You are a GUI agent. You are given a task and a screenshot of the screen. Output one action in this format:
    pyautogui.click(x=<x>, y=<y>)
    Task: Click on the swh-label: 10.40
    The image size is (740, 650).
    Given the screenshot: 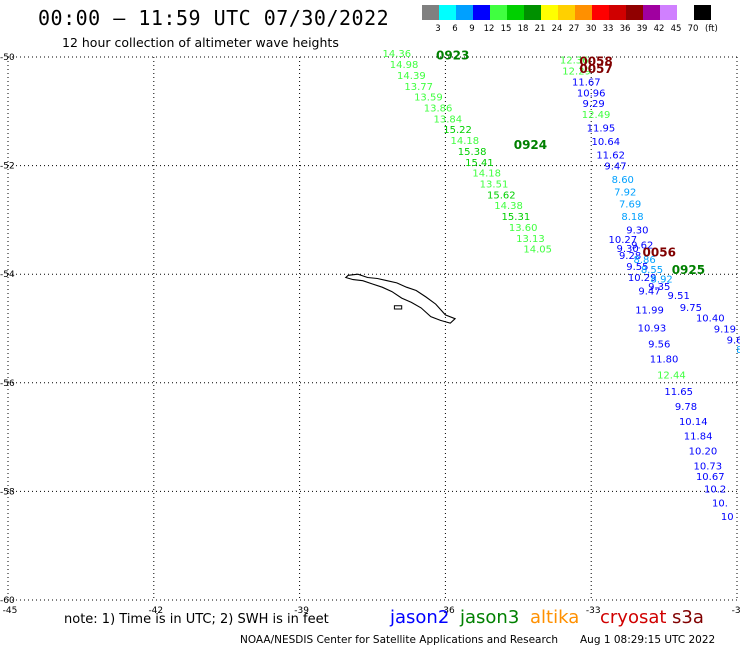 What is the action you would take?
    pyautogui.click(x=710, y=319)
    